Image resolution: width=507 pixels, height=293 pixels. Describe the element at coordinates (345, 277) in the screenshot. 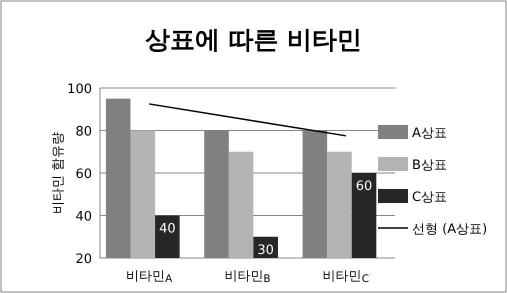

I see `x-tick-label: 비타민$_{C}$` at that location.